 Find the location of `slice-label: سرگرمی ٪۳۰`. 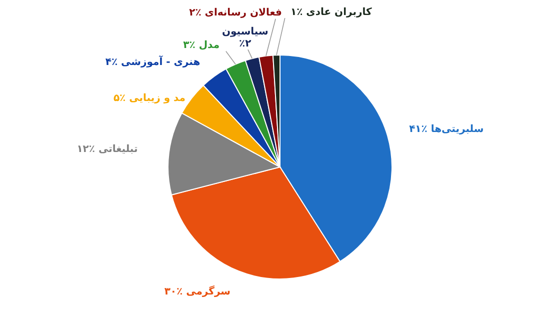

slice-label: سرگرمی ٪۳۰ is located at coordinates (197, 291).